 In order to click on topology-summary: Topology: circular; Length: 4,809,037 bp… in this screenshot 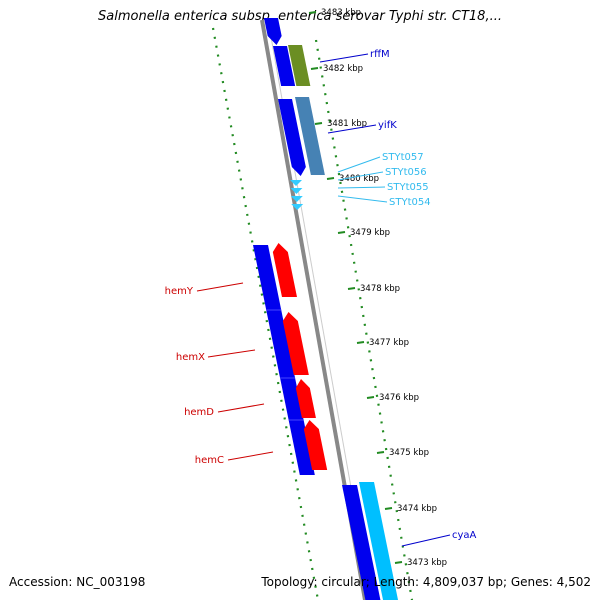, I will do `click(426, 582)`.